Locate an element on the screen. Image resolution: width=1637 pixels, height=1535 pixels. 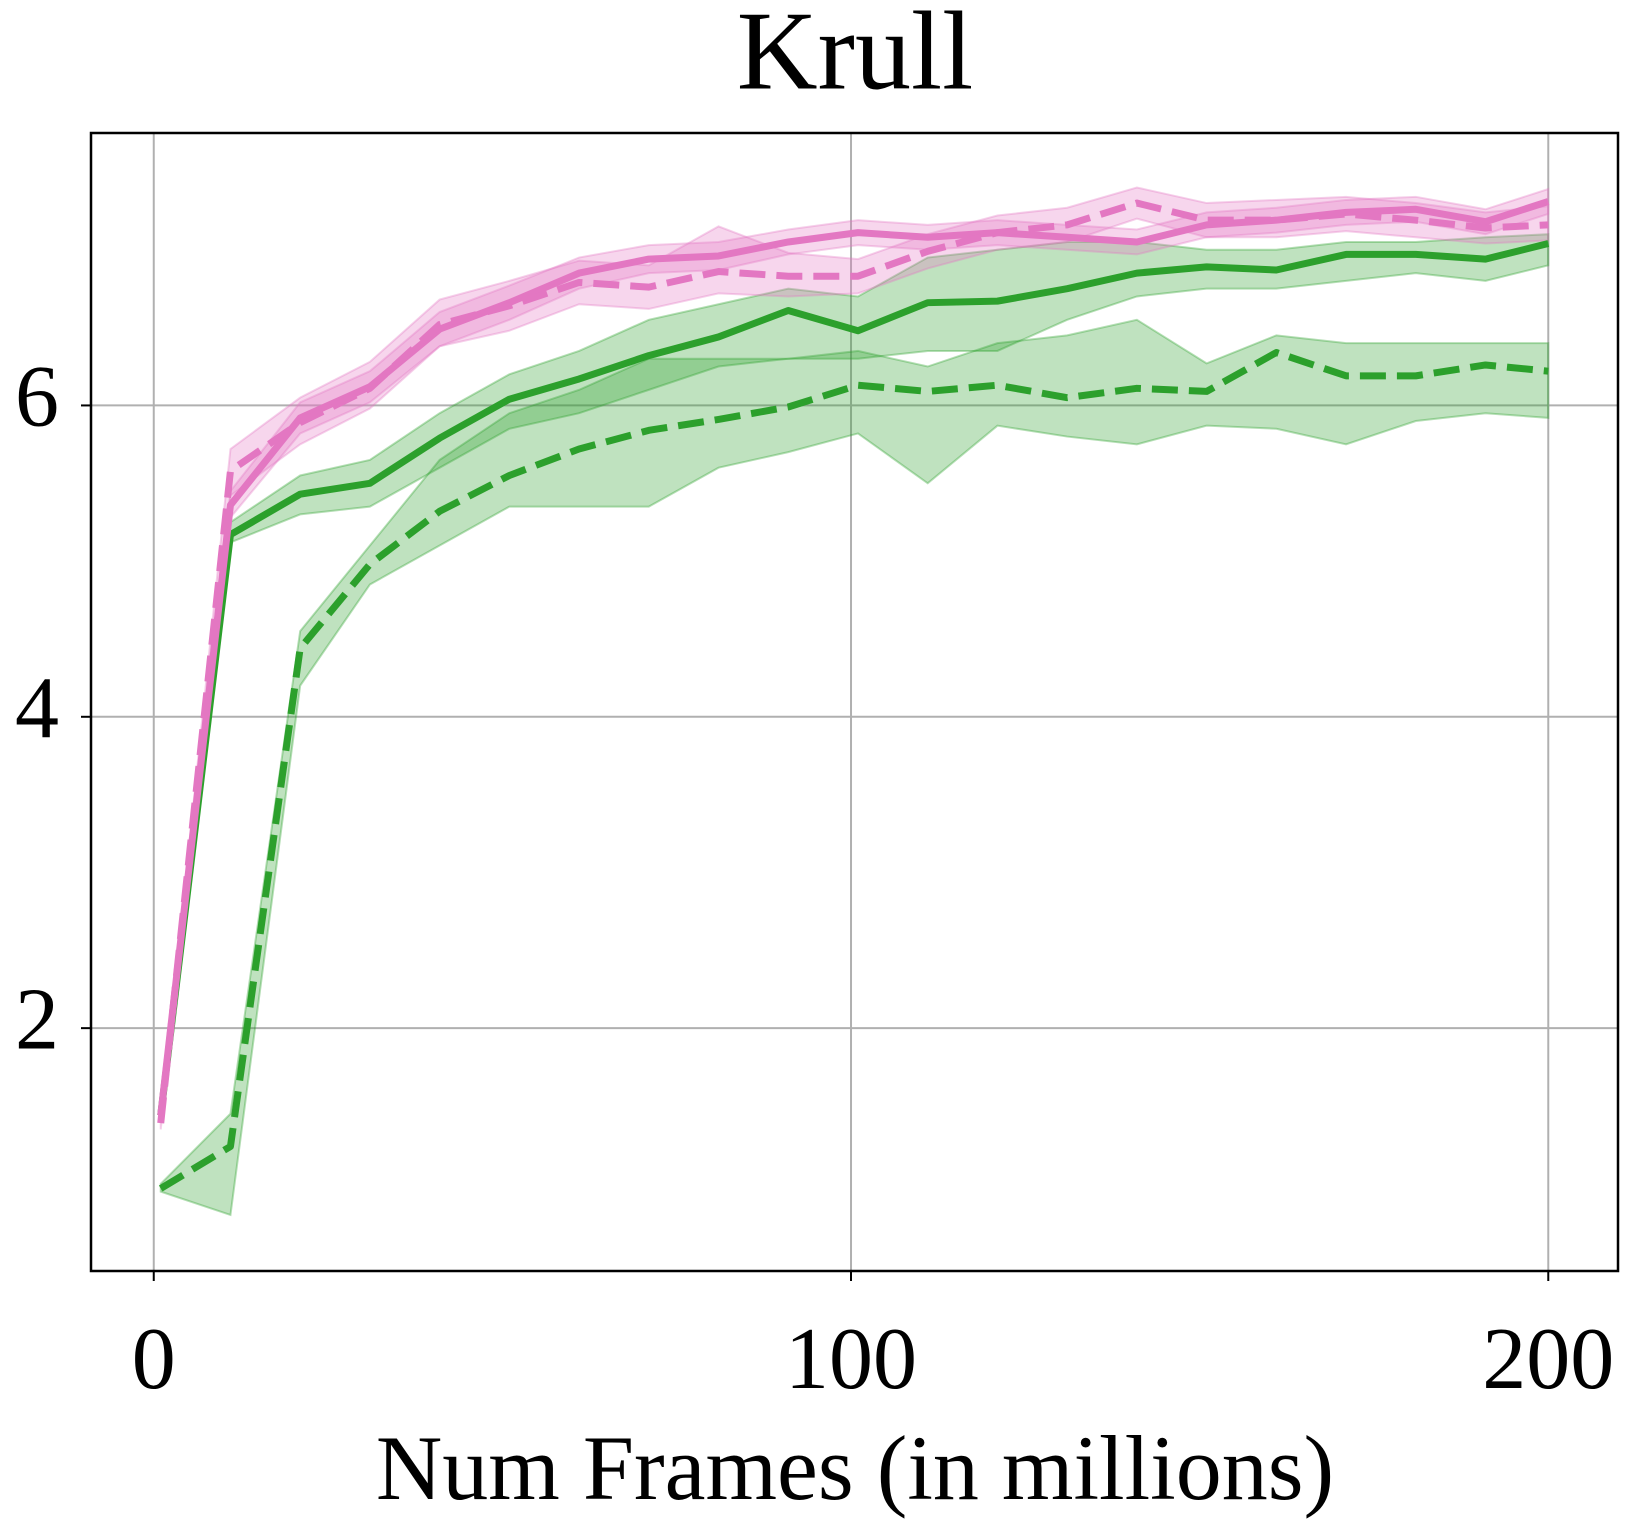
x-tick-label: 0 is located at coordinates (154, 1359).